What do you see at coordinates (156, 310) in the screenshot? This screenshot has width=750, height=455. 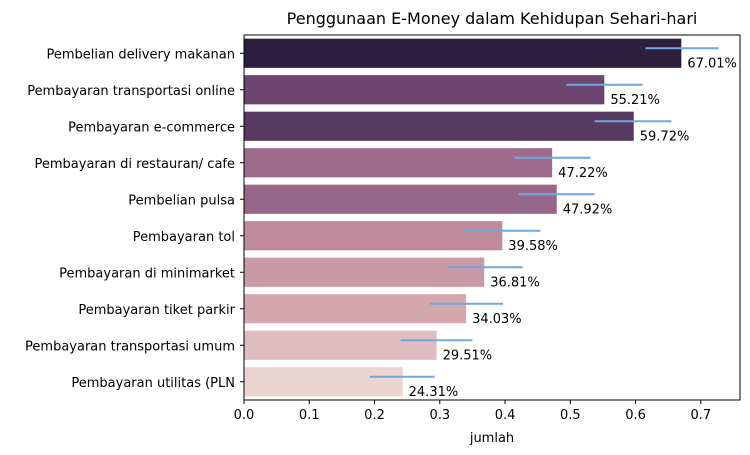 I see `category-label: Pembayaran tiket parkir` at bounding box center [156, 310].